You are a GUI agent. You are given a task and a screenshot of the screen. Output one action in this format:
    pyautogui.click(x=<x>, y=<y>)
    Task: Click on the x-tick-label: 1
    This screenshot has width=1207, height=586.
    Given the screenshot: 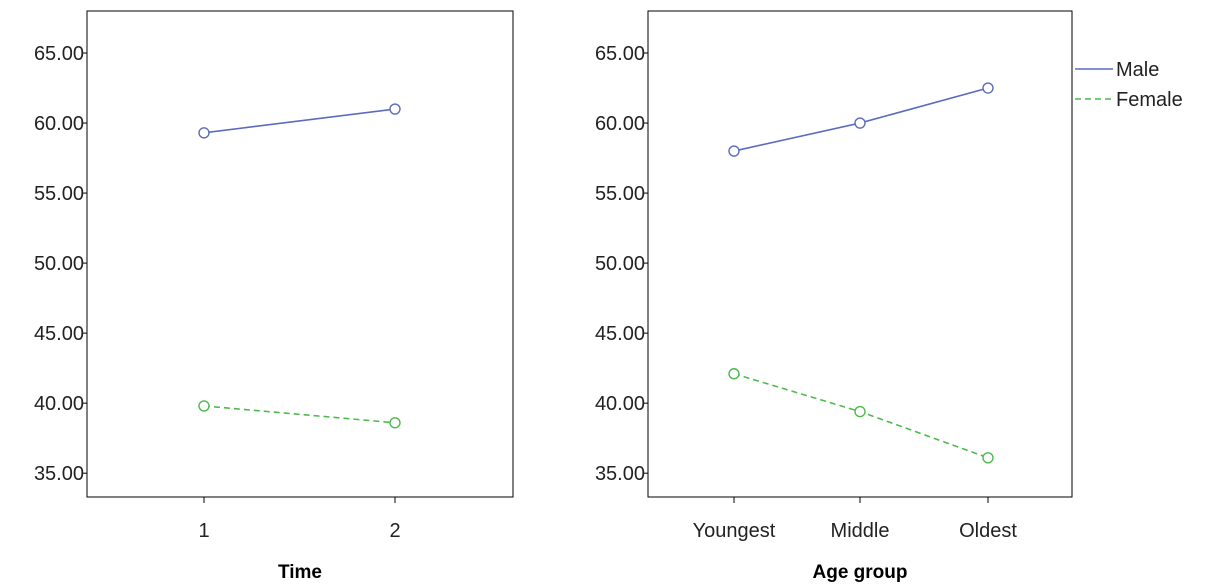 What is the action you would take?
    pyautogui.click(x=203, y=531)
    